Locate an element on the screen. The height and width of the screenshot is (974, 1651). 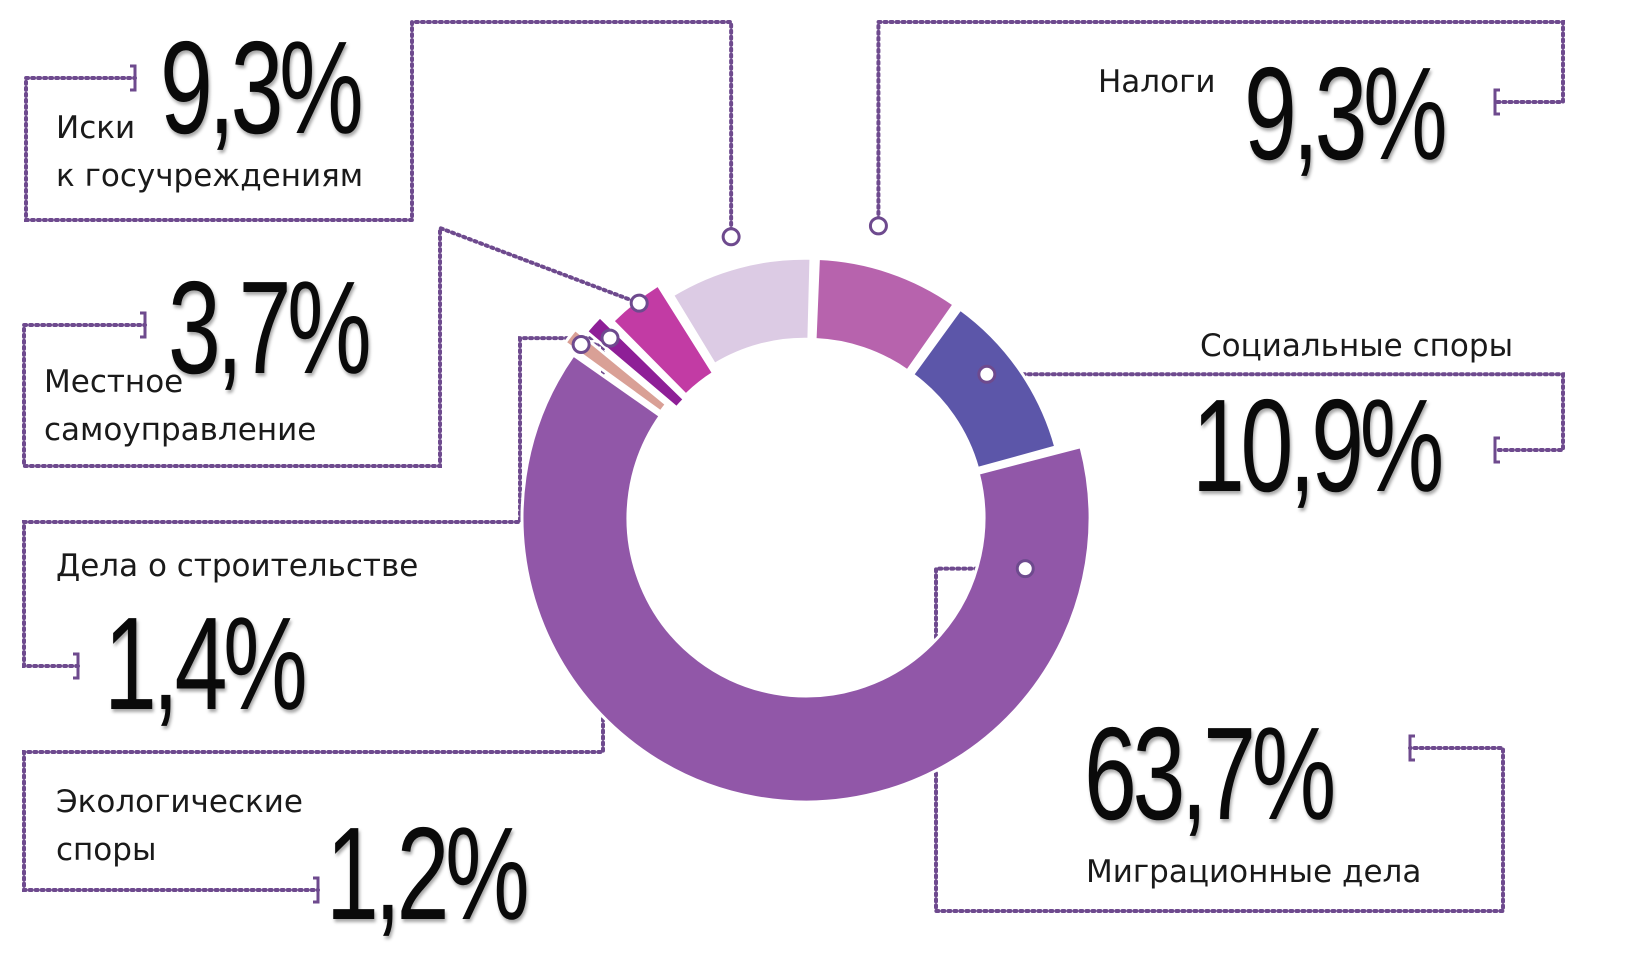
label-ecology-line2: споры is located at coordinates (106, 850).